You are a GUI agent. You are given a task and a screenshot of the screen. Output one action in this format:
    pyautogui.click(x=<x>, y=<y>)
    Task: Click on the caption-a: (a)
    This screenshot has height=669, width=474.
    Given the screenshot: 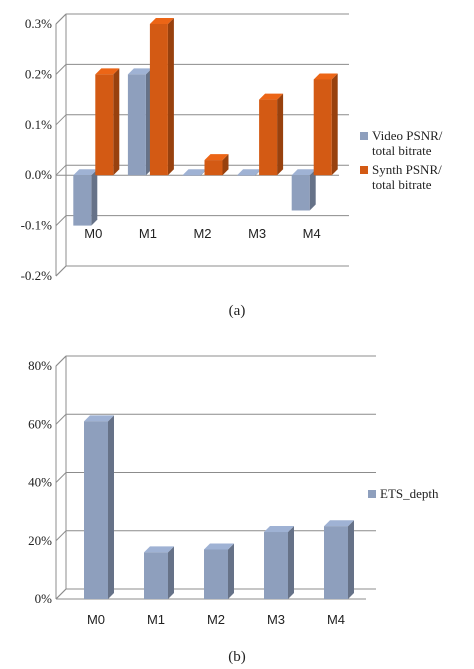 What is the action you would take?
    pyautogui.click(x=237, y=311)
    